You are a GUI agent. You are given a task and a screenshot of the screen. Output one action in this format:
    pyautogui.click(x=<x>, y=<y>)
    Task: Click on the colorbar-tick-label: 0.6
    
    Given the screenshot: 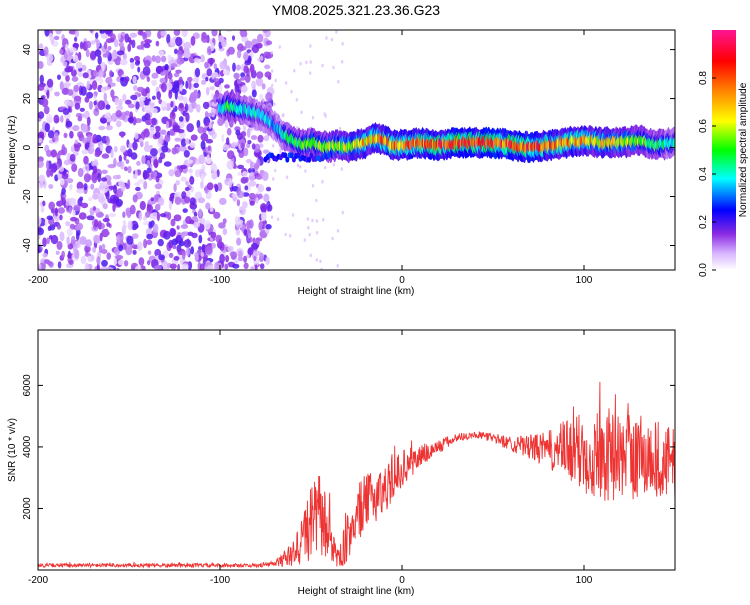 What is the action you would take?
    pyautogui.click(x=703, y=126)
    